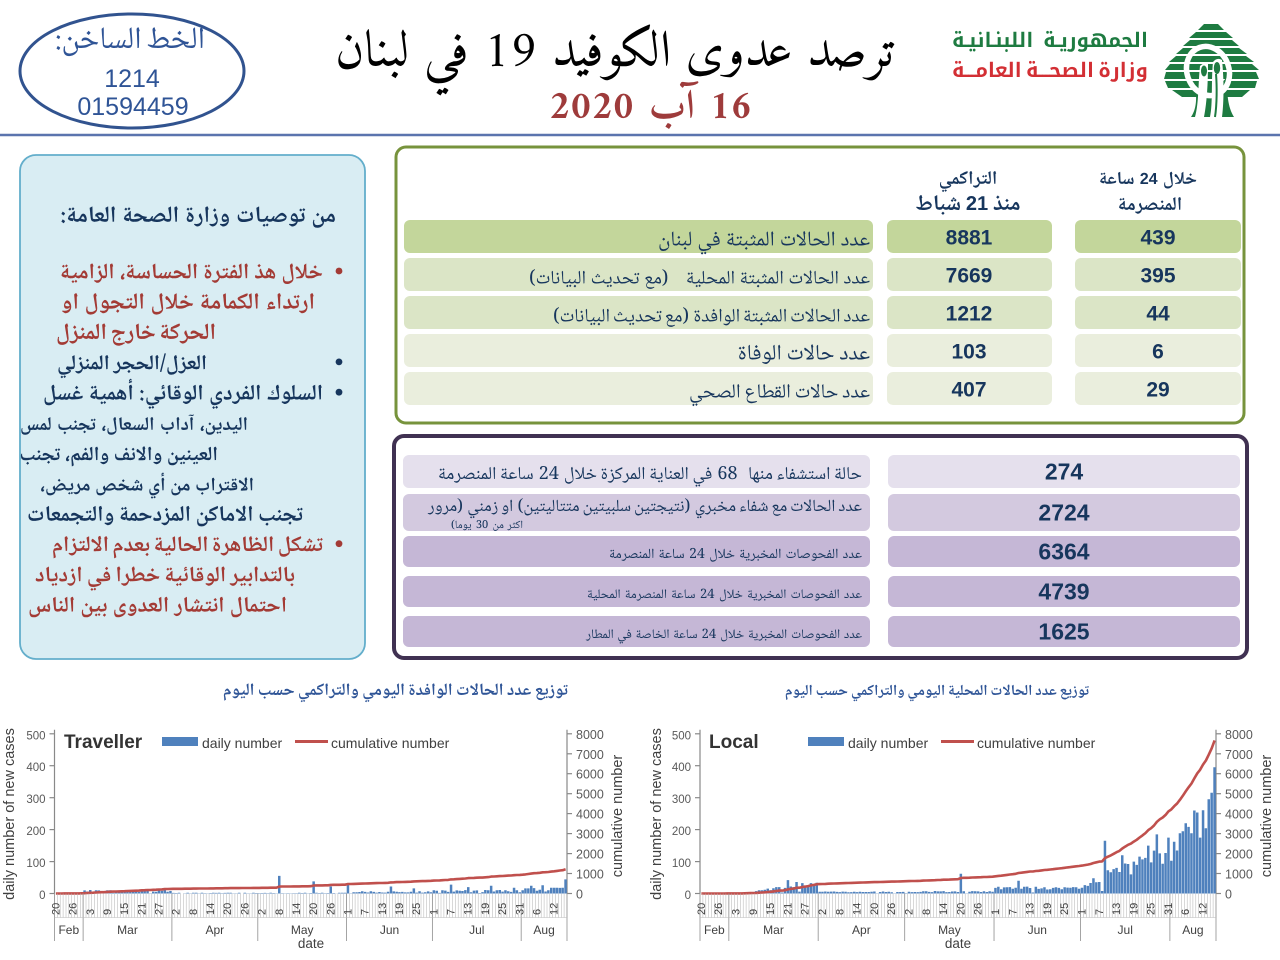 This screenshot has height=960, width=1280. I want to click on svg-text: Local, so click(734, 742).